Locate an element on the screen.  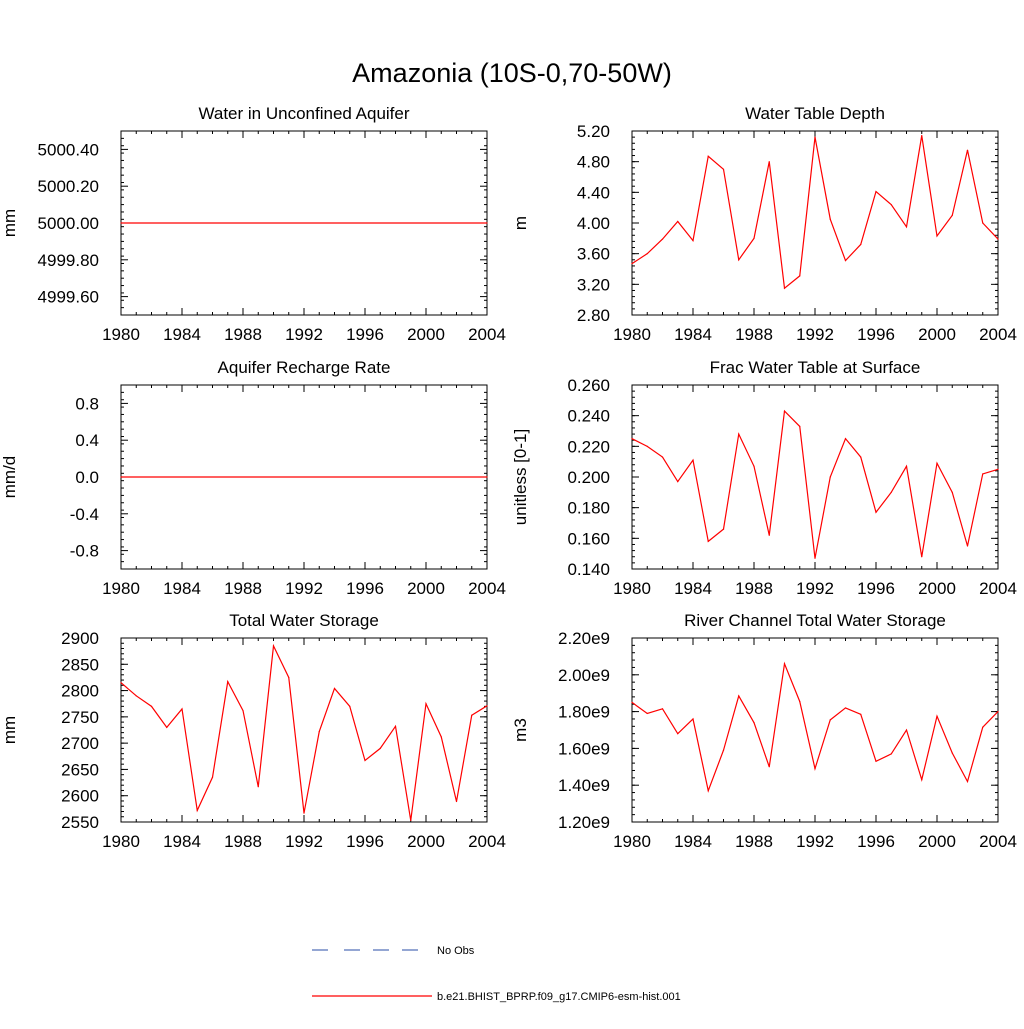
y-axis-label: unitless [0-1] is located at coordinates (520, 477).